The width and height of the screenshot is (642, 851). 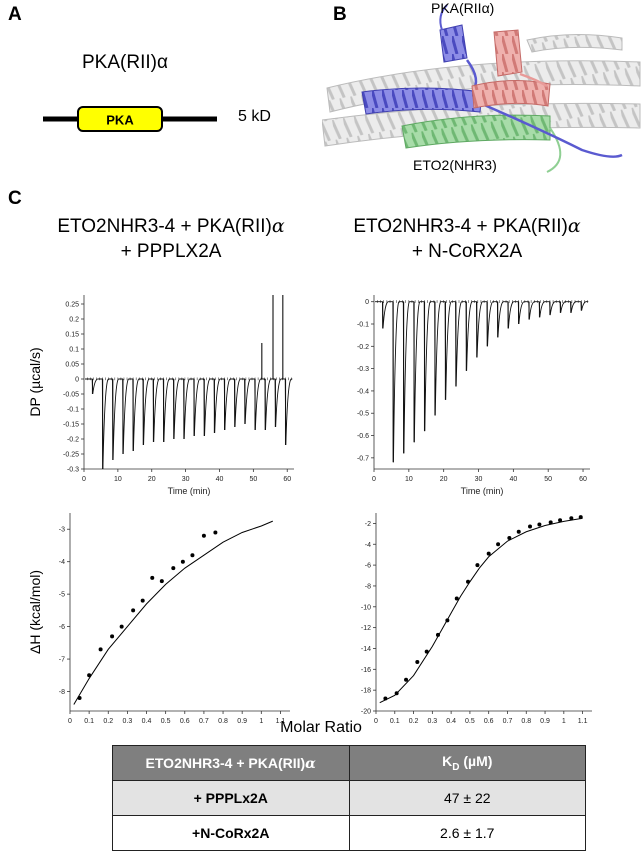 What do you see at coordinates (574, 43) in the screenshot?
I see `background-helix-small` at bounding box center [574, 43].